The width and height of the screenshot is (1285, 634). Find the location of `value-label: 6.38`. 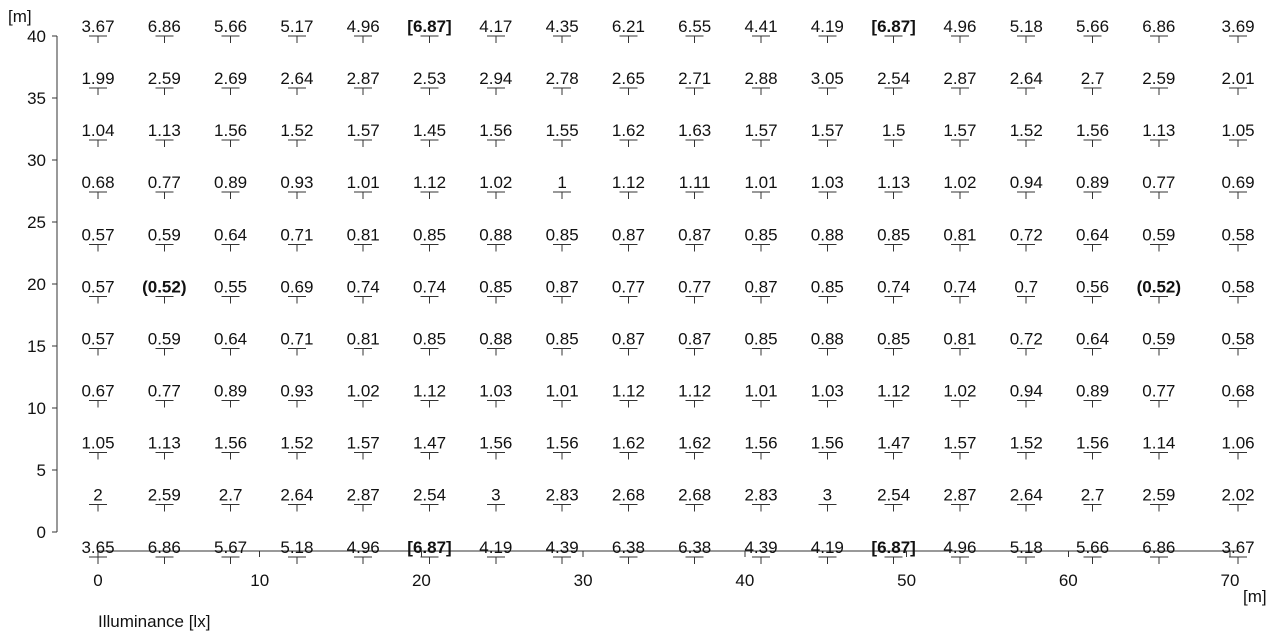

value-label: 6.38 is located at coordinates (628, 547).